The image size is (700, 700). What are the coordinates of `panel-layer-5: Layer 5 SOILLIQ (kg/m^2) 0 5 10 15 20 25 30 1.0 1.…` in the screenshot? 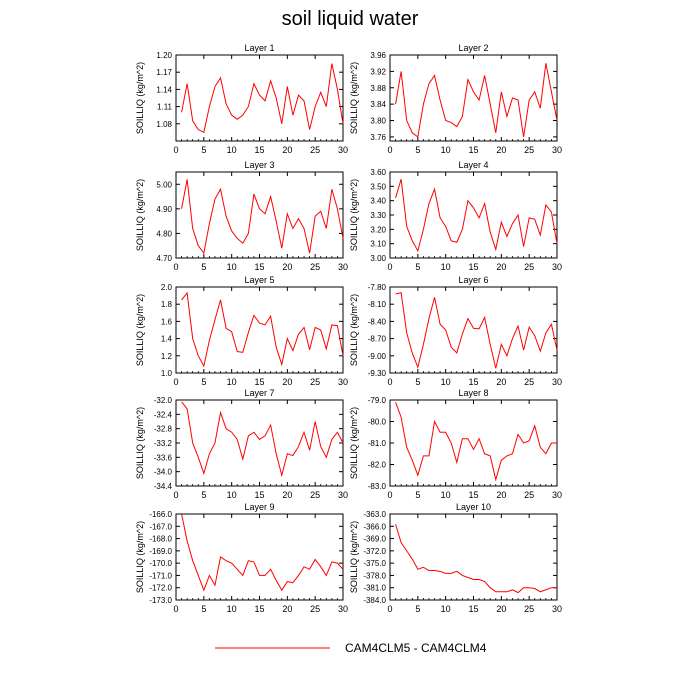 It's located at (241, 331).